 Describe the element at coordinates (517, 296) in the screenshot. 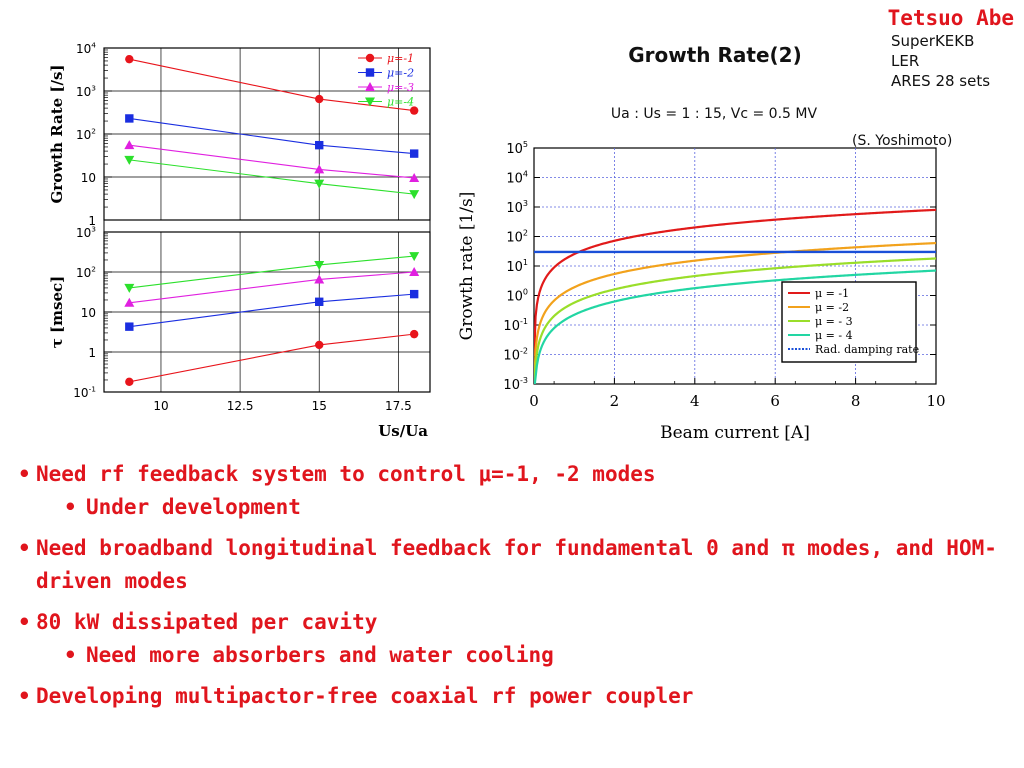

I see `y-tick-label: 10⁰` at that location.